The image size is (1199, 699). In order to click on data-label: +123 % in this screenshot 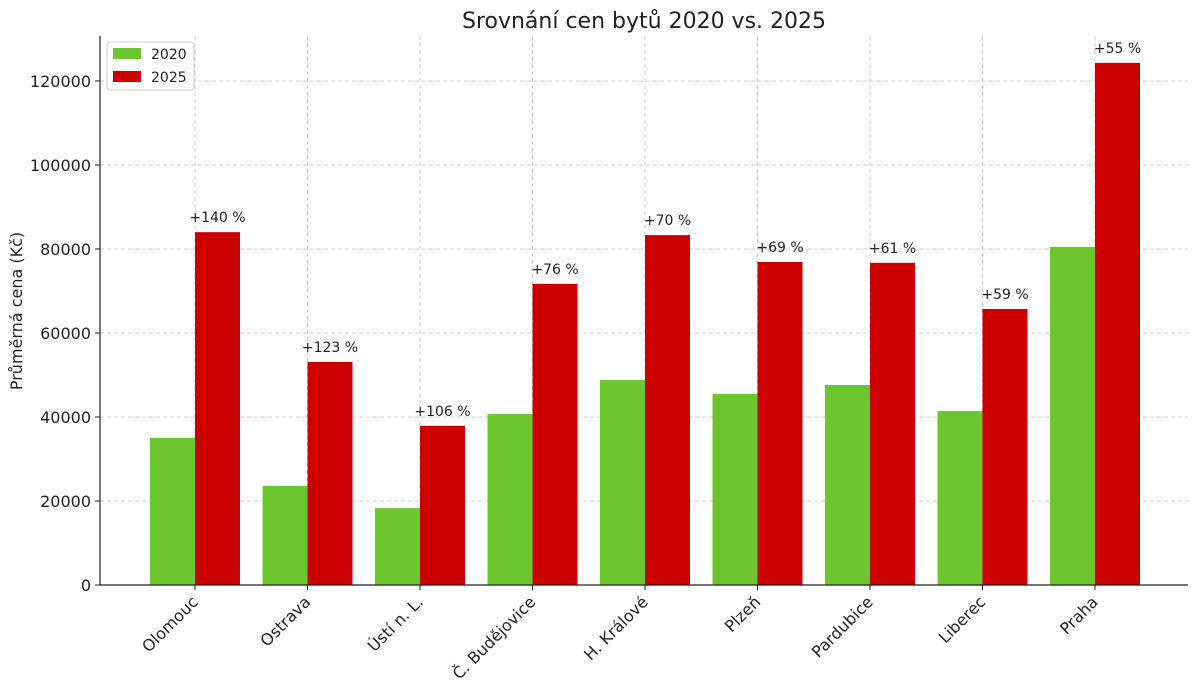, I will do `click(330, 348)`.